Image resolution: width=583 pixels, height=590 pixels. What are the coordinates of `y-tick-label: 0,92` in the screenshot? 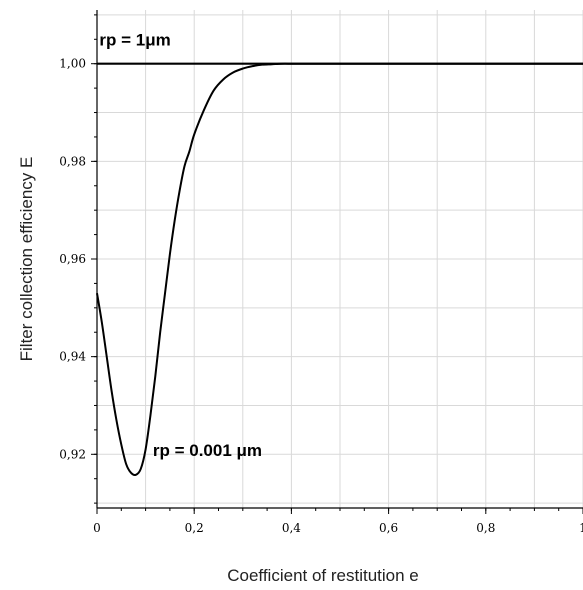 It's located at (72, 454).